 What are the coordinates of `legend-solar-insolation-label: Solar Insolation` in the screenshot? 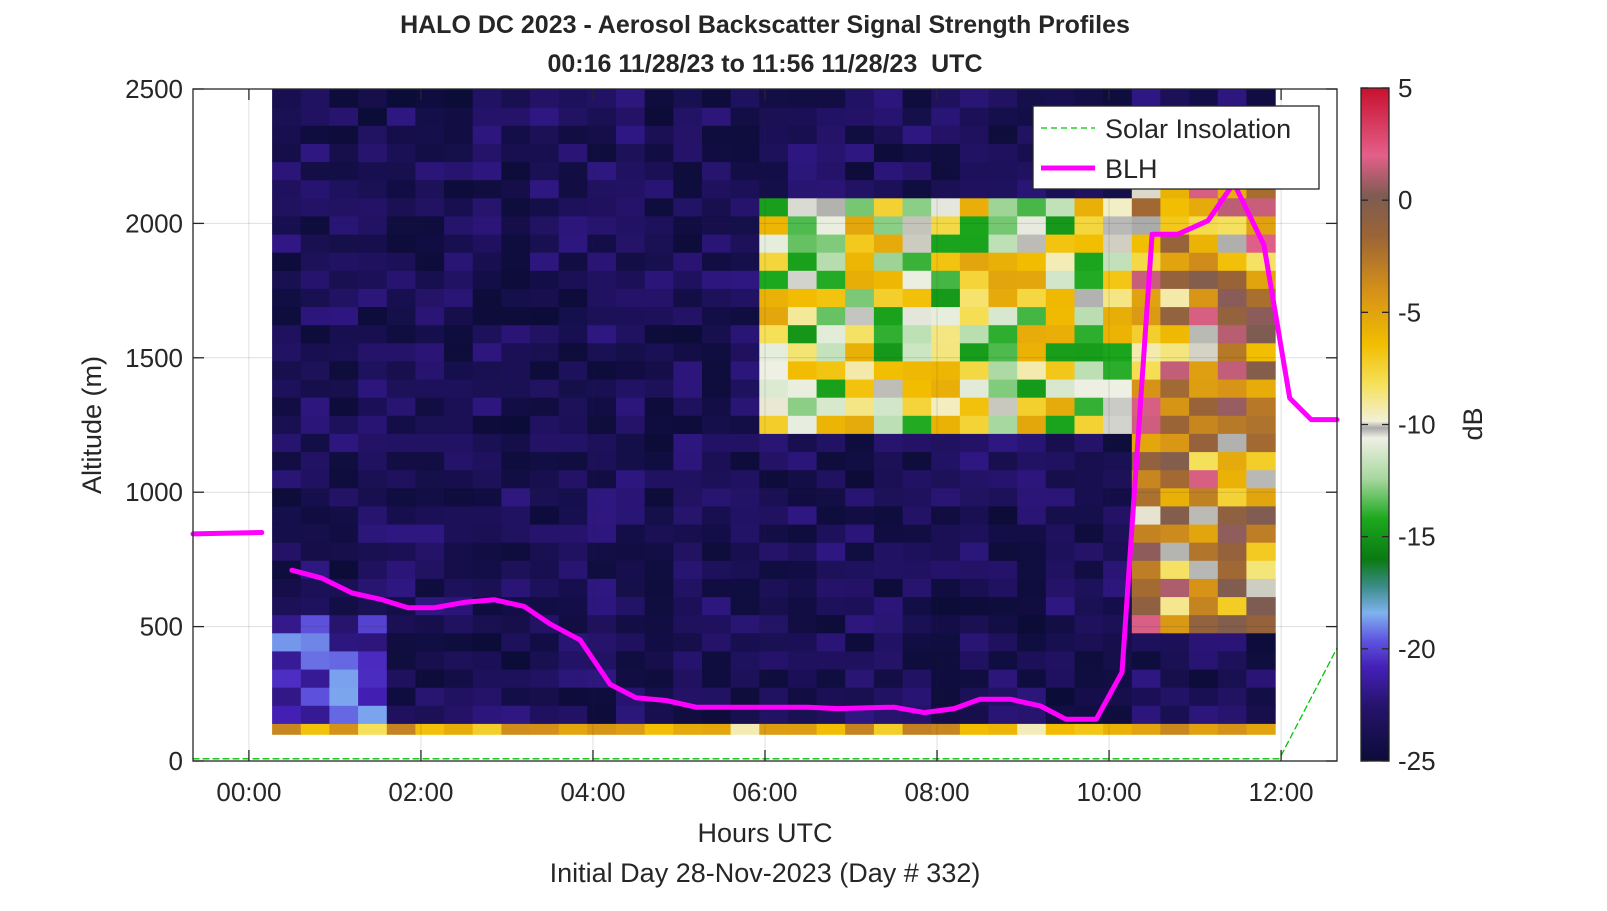 It's located at (1198, 129).